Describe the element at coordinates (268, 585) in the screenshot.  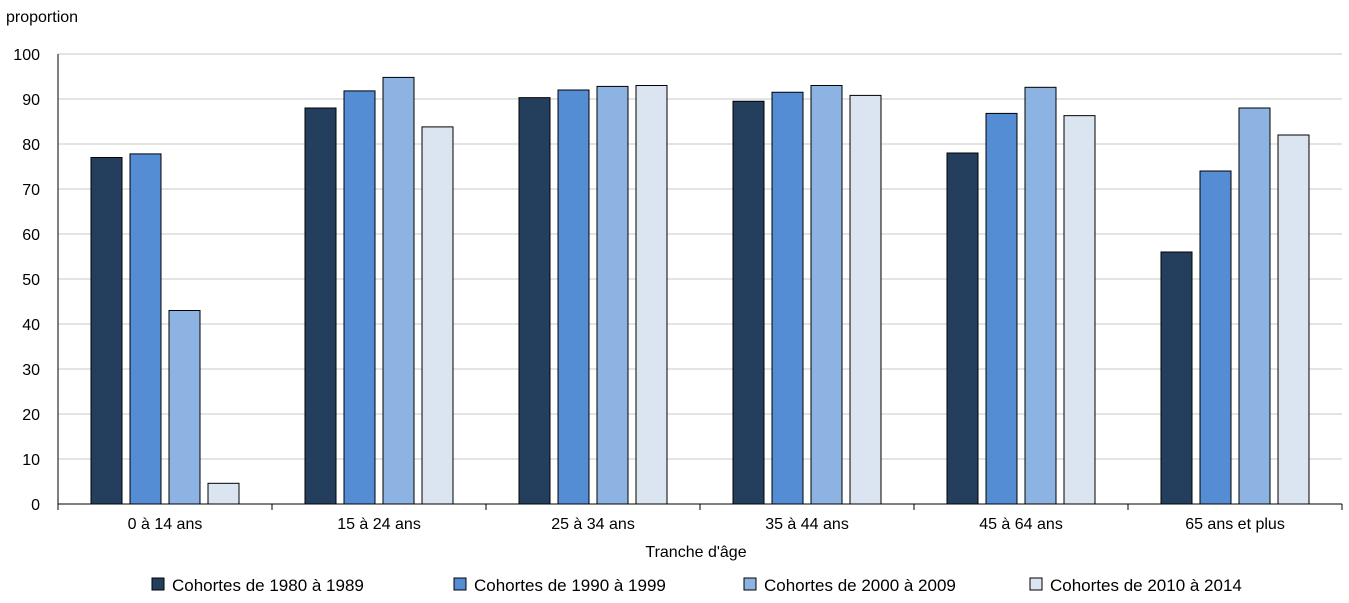
I see `legend-label: Cohortes de 1980 à 1989` at that location.